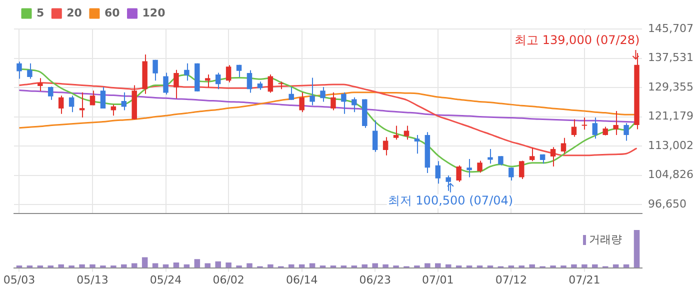  I want to click on x-tick-label: 07/21, so click(584, 279).